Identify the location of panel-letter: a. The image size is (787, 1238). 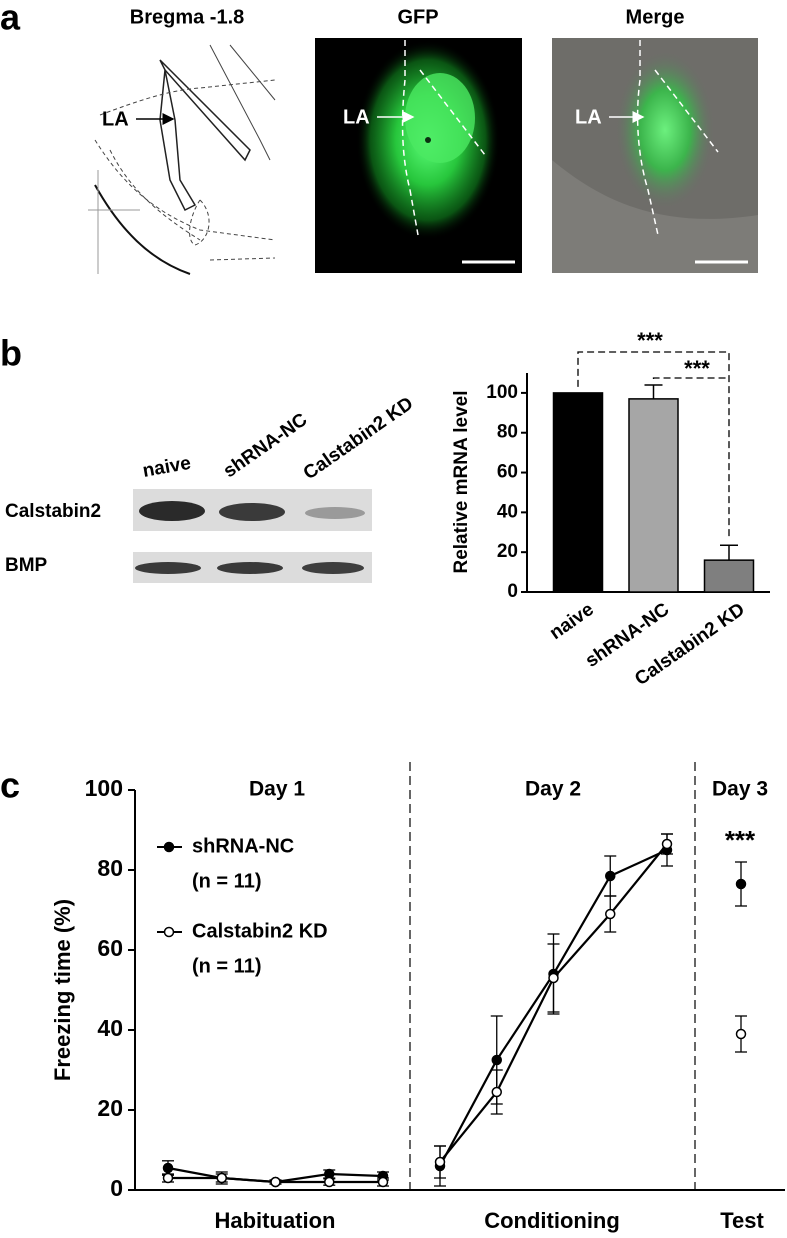
(10, 19).